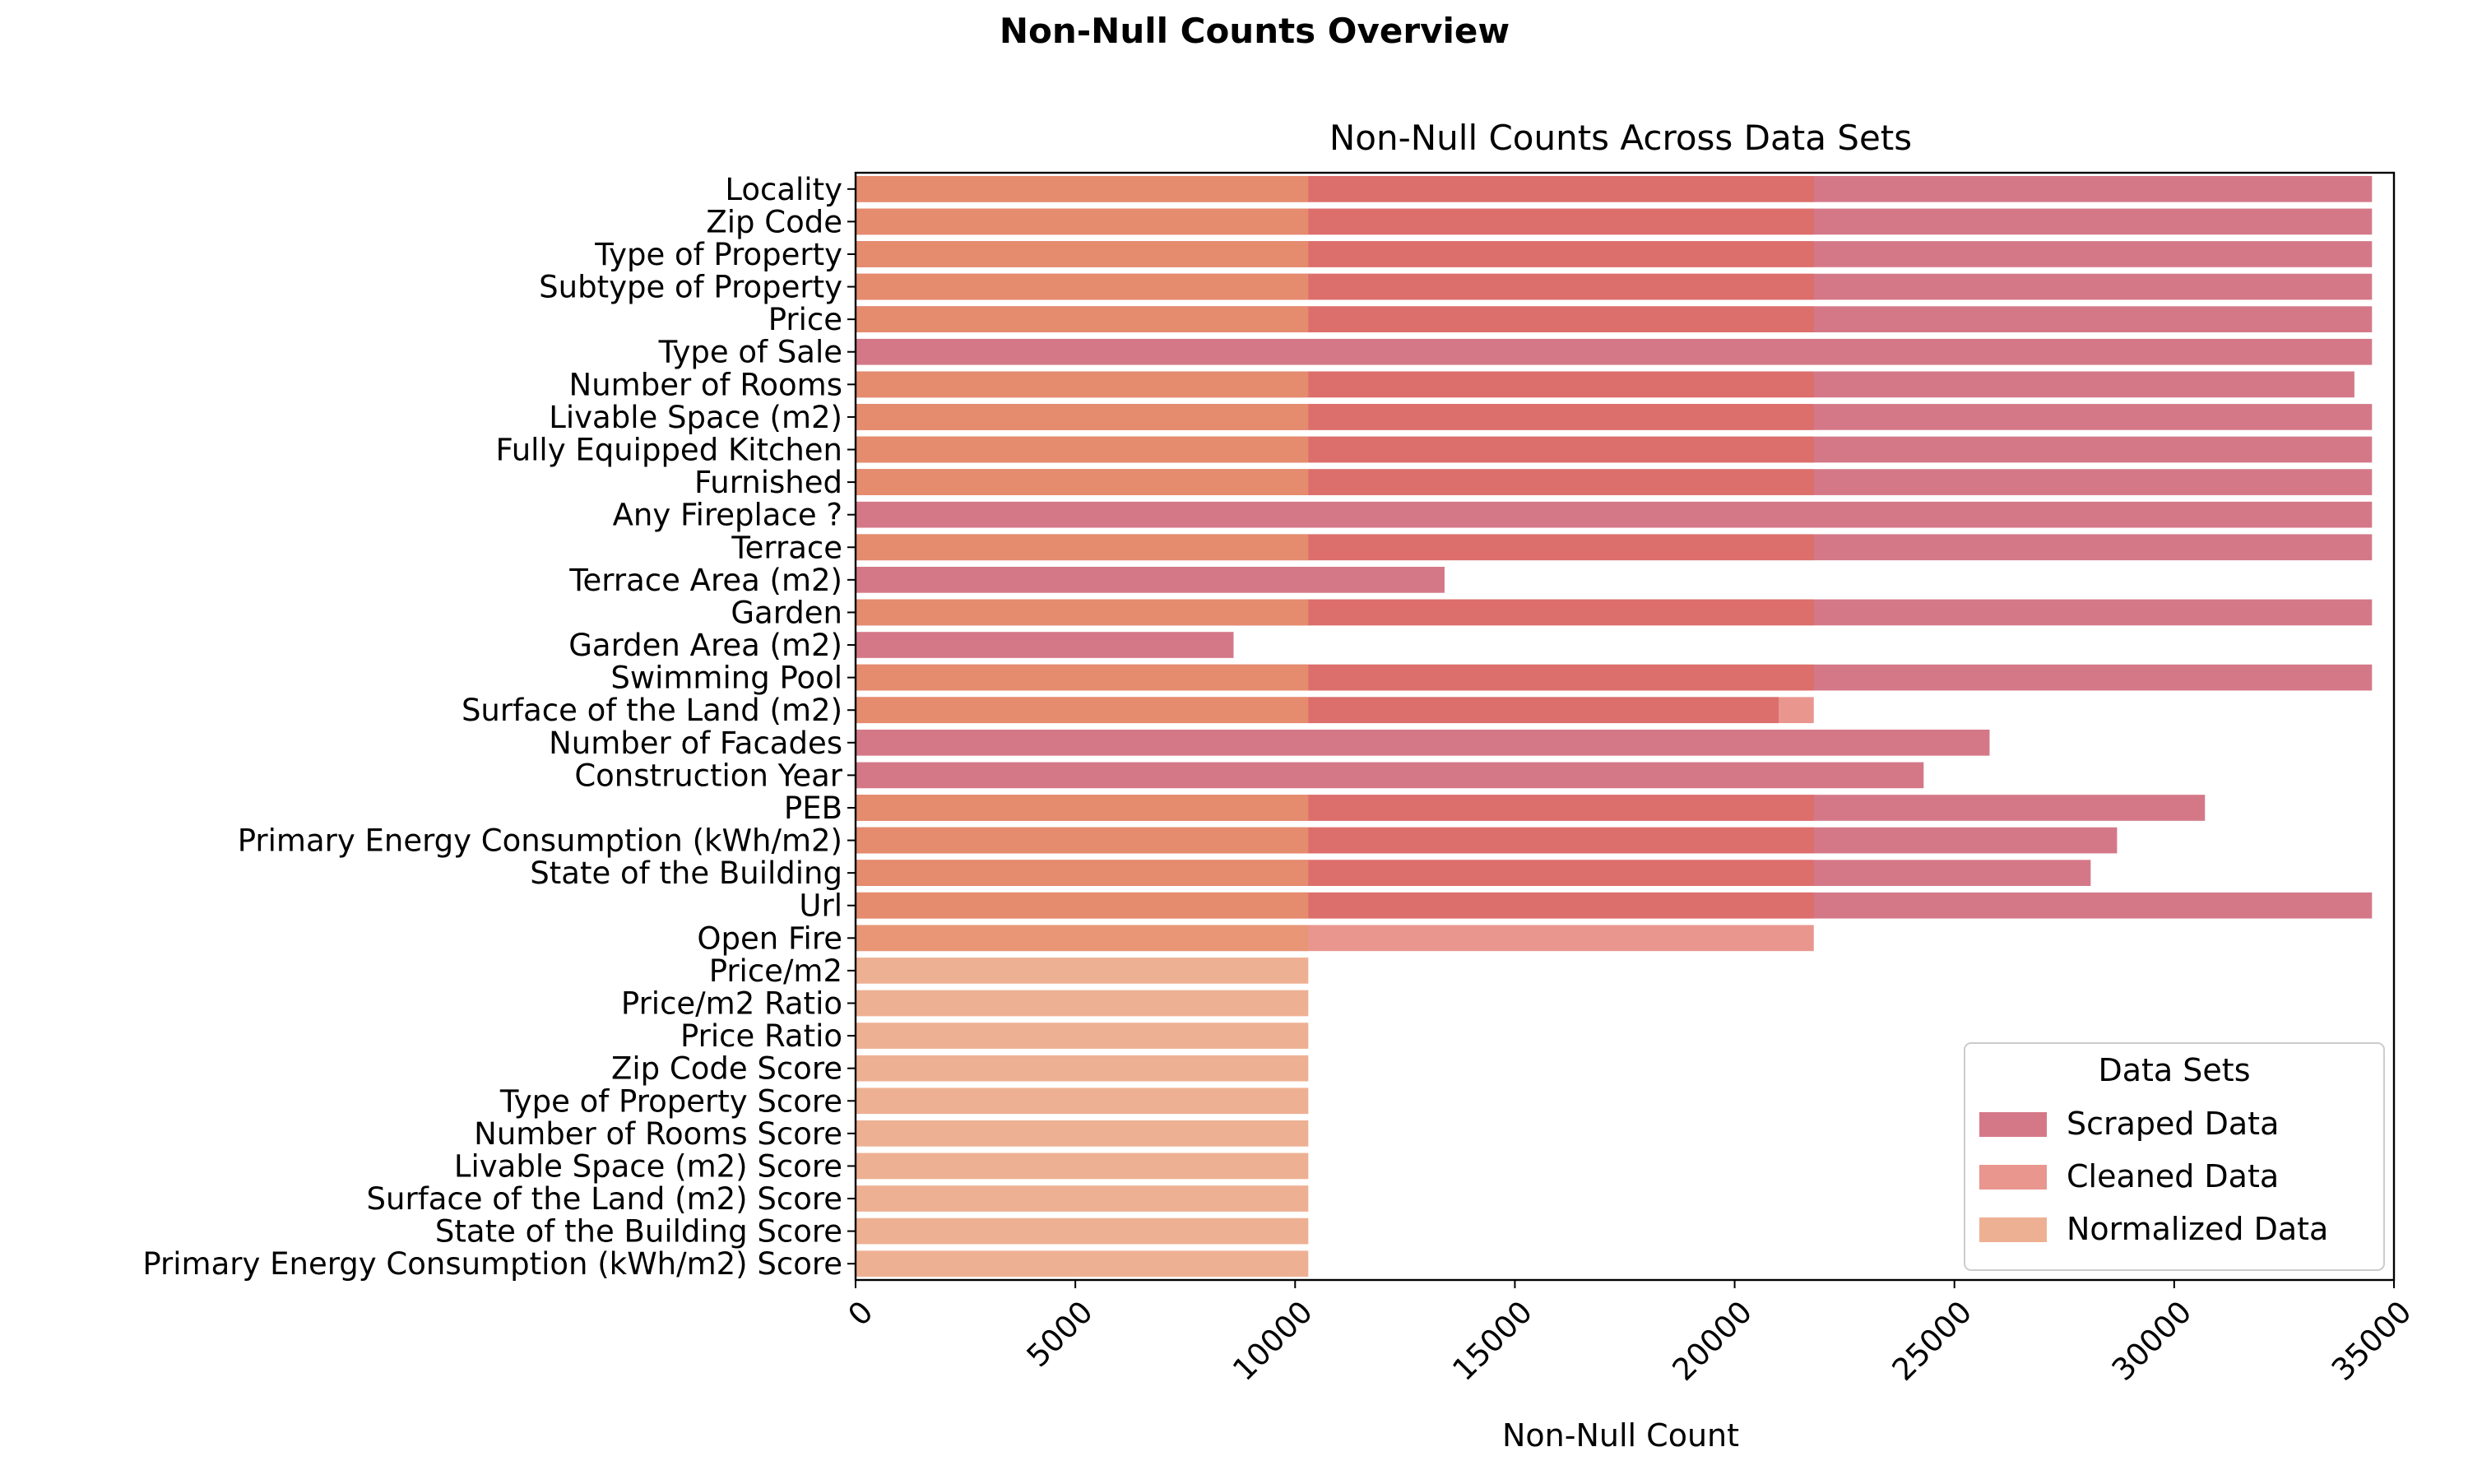 The height and width of the screenshot is (1484, 2468). What do you see at coordinates (726, 1069) in the screenshot?
I see `y-tick-label-27: Zip Code Score` at bounding box center [726, 1069].